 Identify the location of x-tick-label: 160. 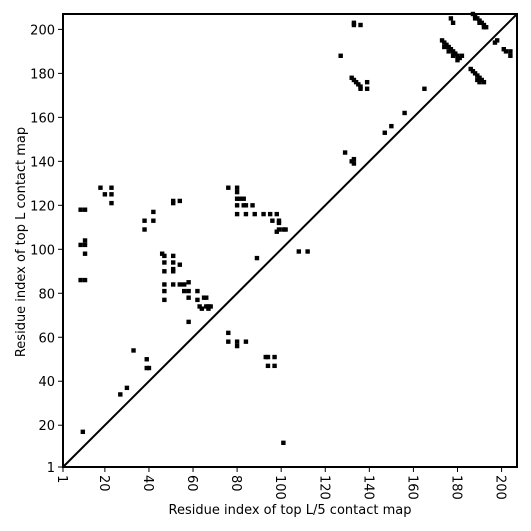
(411, 487).